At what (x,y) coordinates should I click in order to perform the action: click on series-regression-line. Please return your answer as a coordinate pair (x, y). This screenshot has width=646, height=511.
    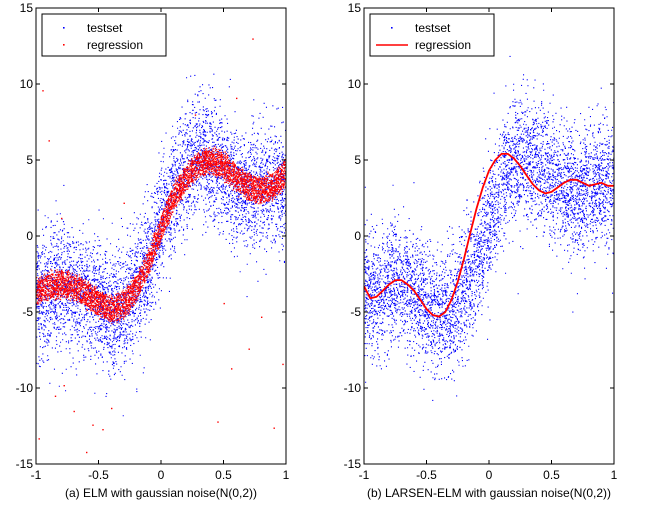
    Looking at the image, I should click on (489, 235).